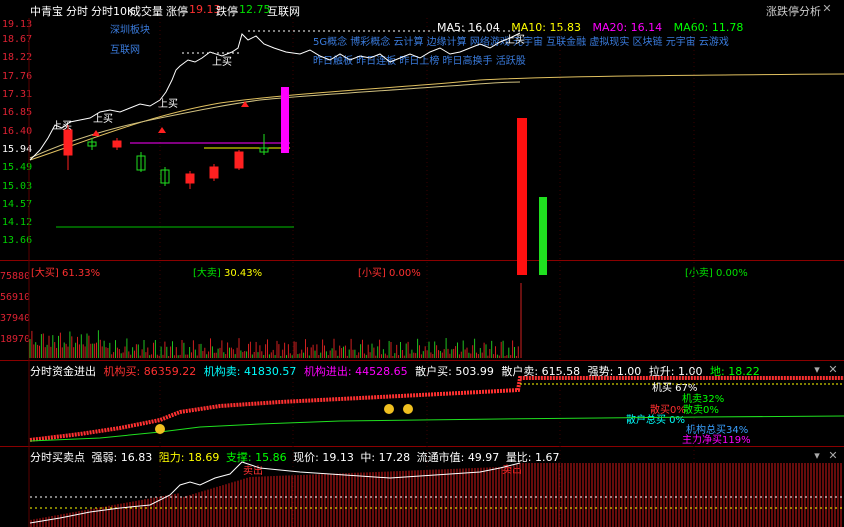 Image resolution: width=844 pixels, height=527 pixels. I want to click on weak-label: 强弱:, so click(104, 457).